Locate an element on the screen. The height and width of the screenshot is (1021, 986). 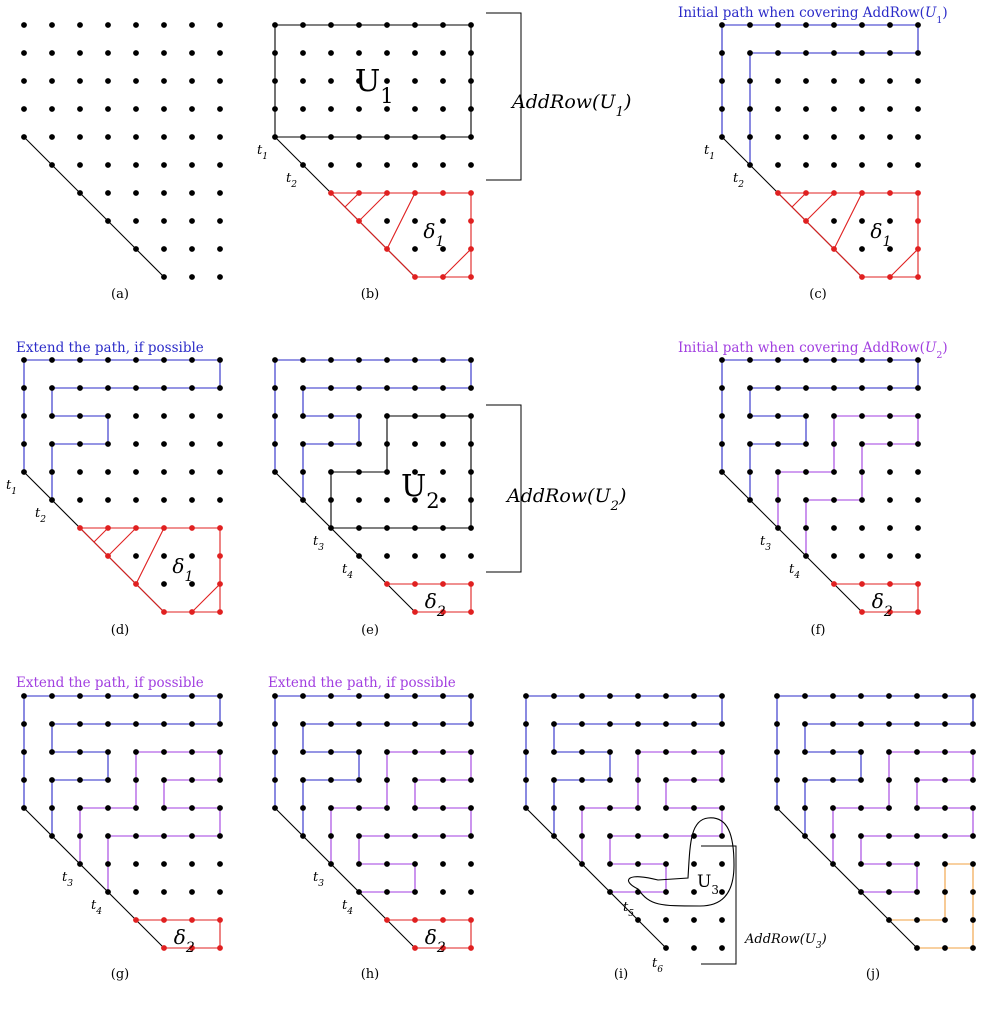
region-u3-outline is located at coordinates (681, 862).